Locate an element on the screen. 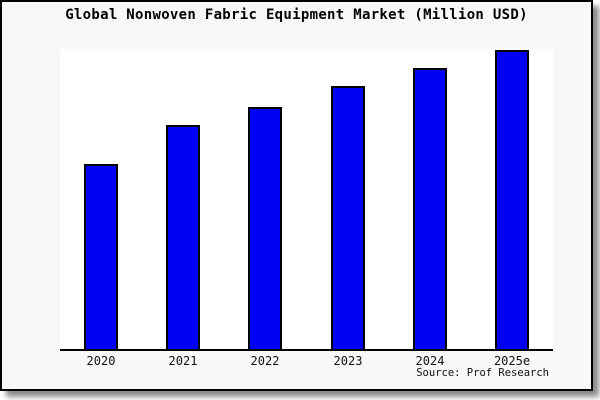 This screenshot has height=400, width=600. x-tick-label-2023: 2023 is located at coordinates (348, 361).